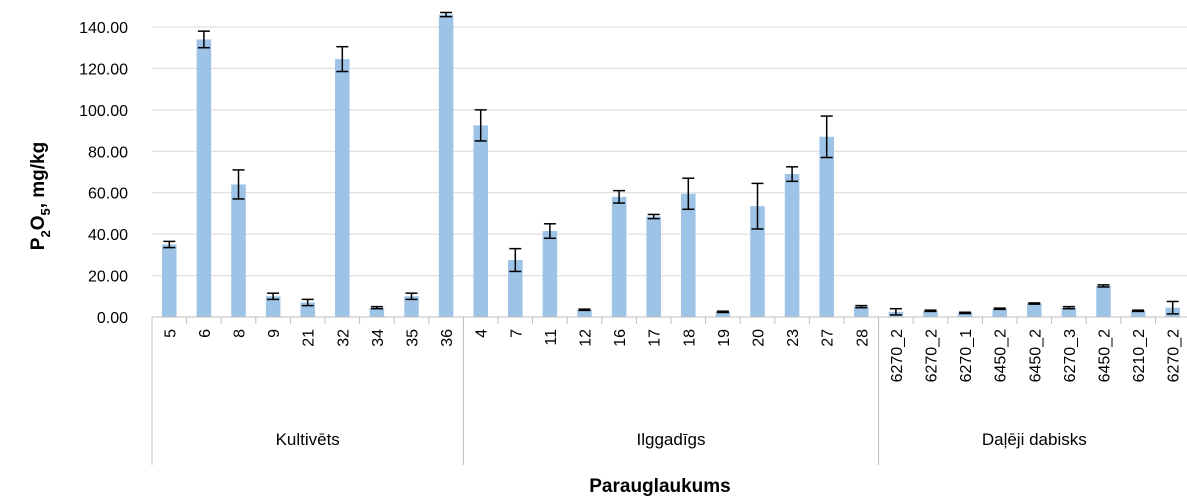 This screenshot has height=497, width=1187. What do you see at coordinates (671, 439) in the screenshot?
I see `group-label: Ilggadīgs` at bounding box center [671, 439].